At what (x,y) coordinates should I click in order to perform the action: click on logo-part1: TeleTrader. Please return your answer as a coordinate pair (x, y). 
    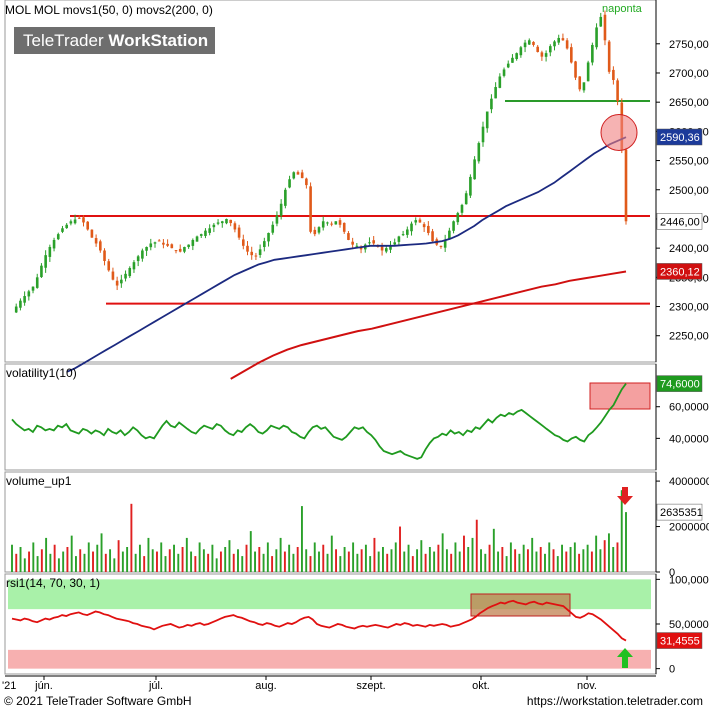
    Looking at the image, I should click on (66, 40).